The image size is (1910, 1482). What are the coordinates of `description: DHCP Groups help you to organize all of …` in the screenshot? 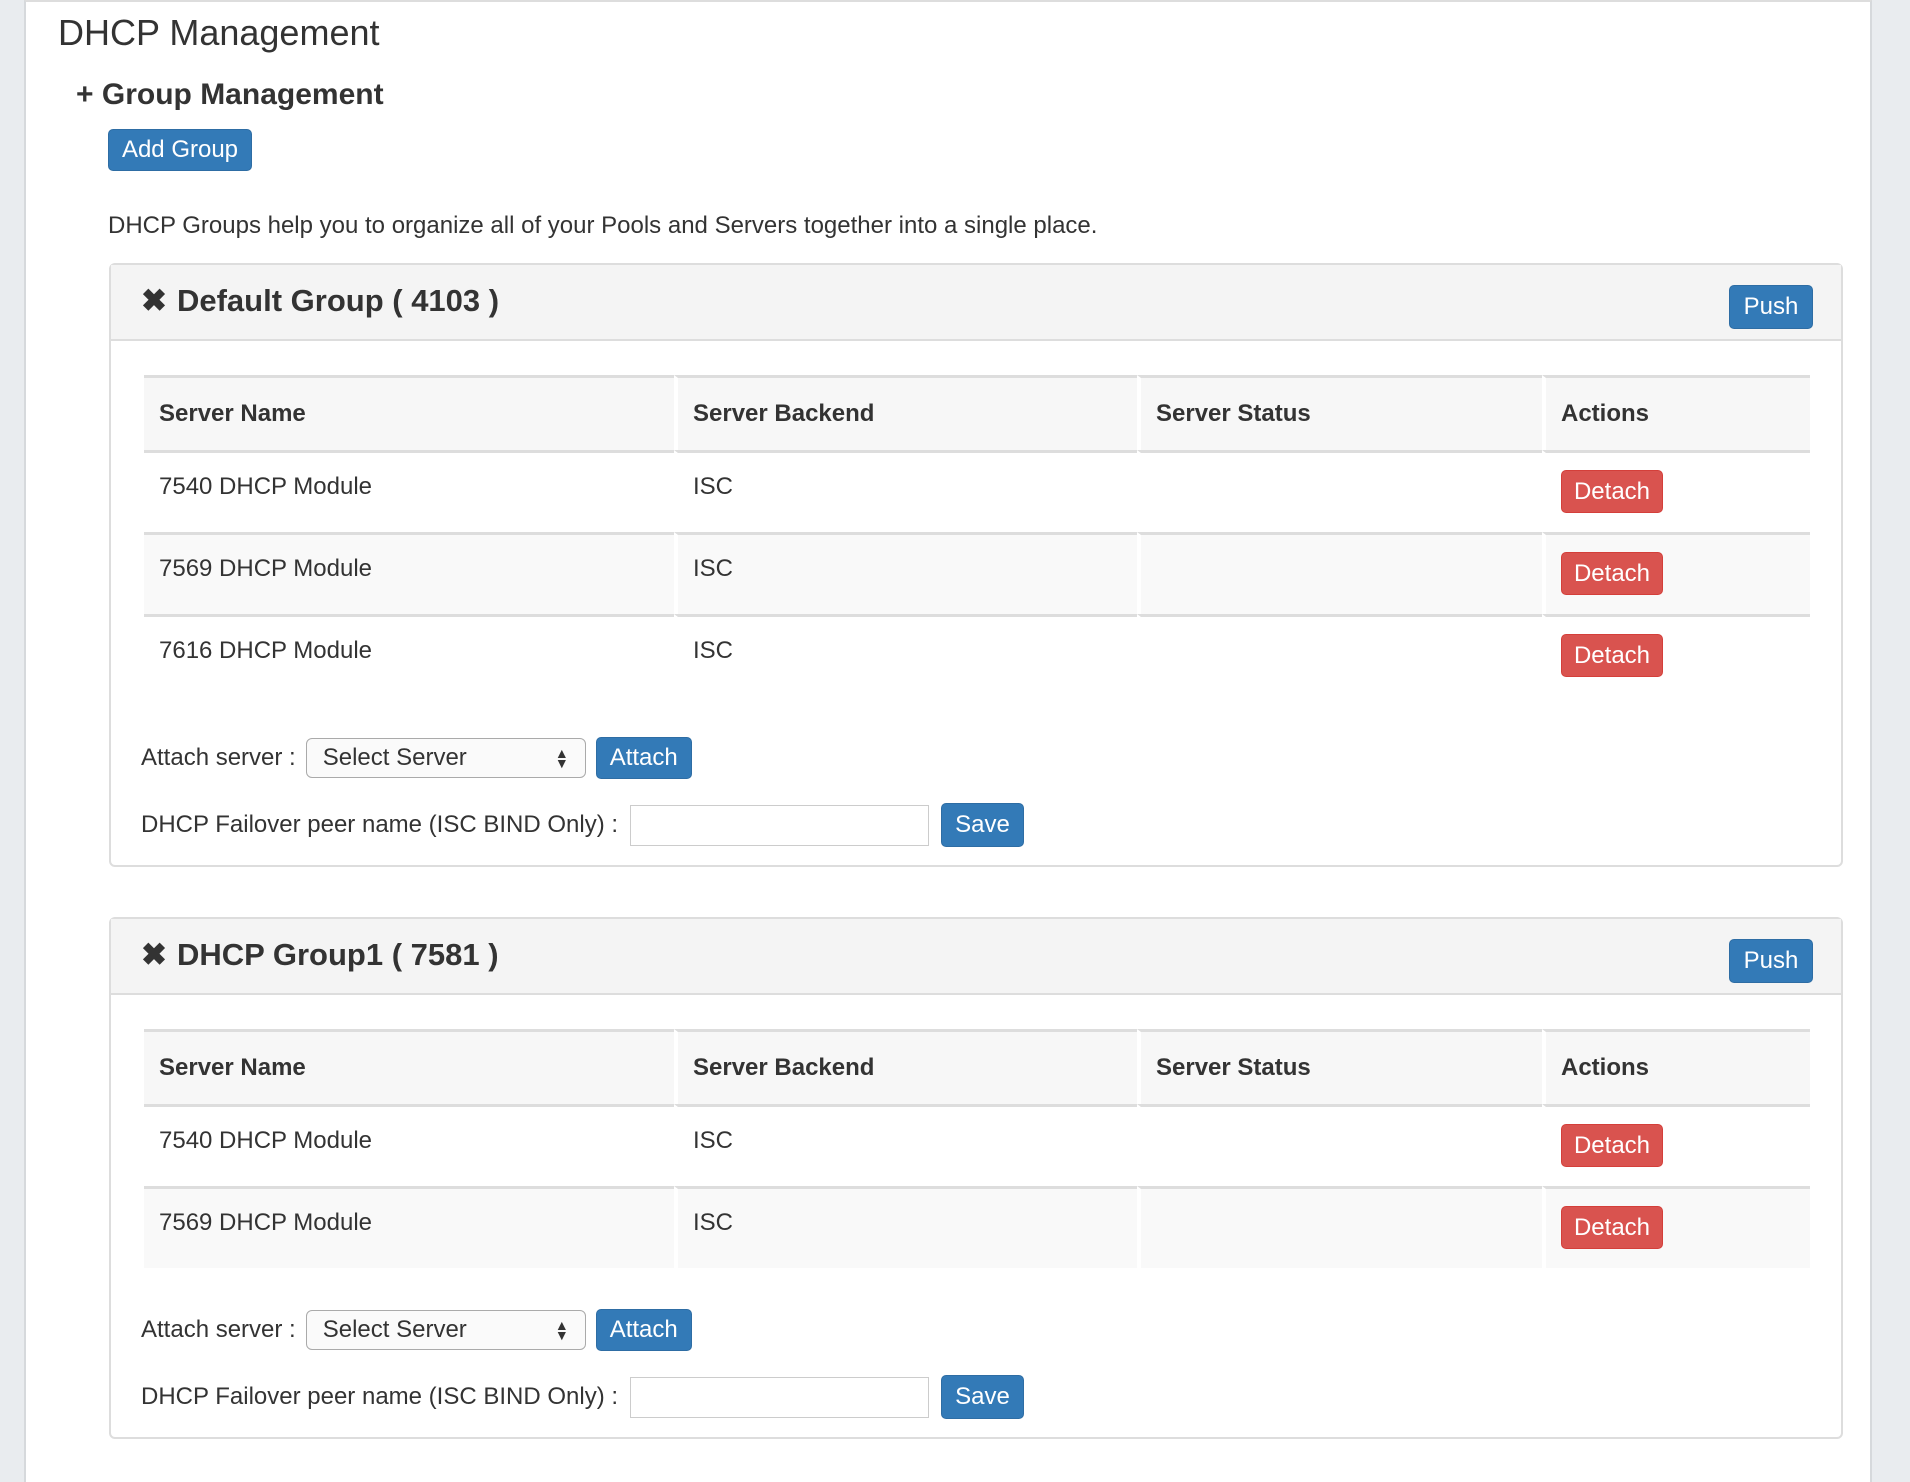 It's located at (603, 225).